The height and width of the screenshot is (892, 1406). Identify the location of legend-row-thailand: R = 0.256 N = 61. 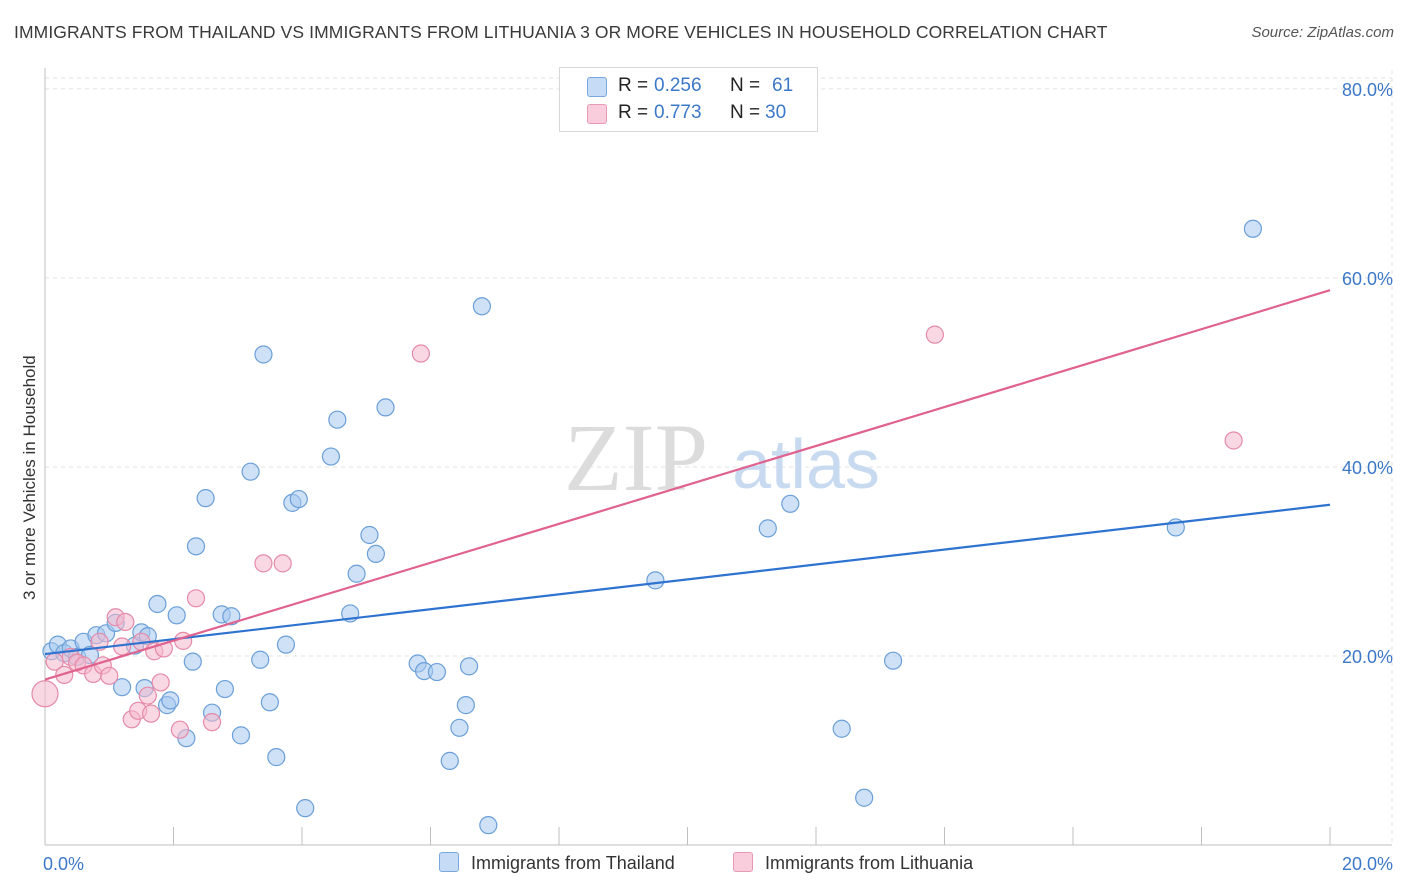
(688, 87).